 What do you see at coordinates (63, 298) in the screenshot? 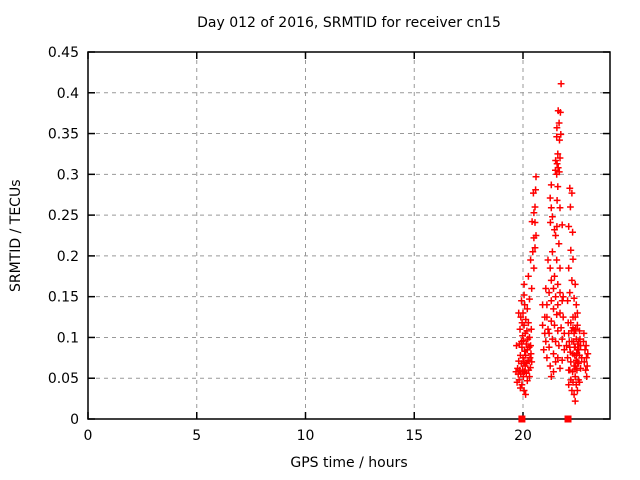
I see `svg-text: 0.15` at bounding box center [63, 298].